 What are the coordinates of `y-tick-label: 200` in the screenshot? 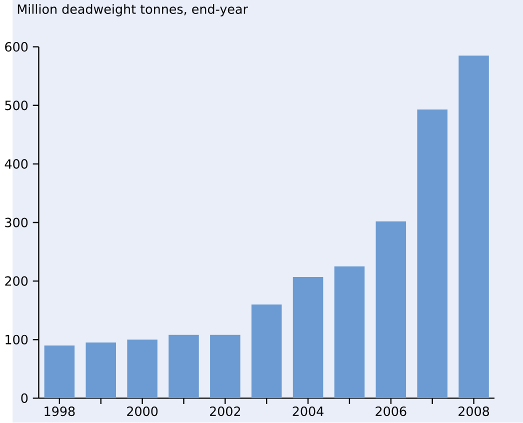 It's located at (16, 281).